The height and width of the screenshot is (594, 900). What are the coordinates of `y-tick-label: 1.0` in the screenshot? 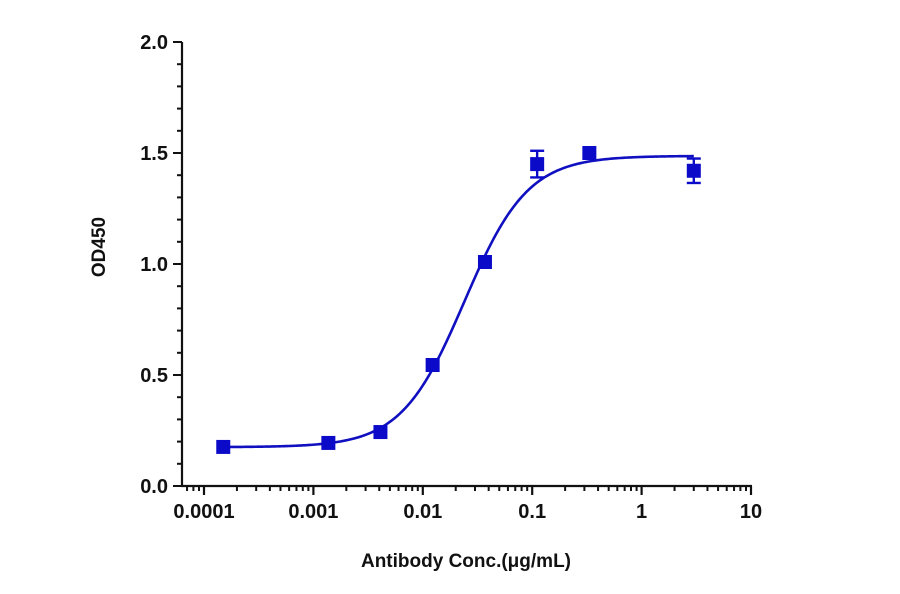 It's located at (154, 265).